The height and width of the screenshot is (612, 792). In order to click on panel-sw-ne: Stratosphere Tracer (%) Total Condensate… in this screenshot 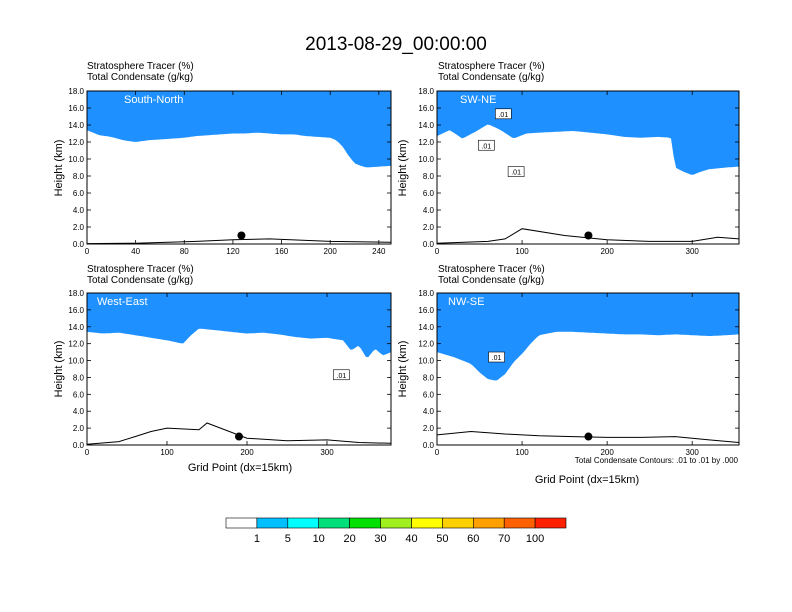, I will do `click(568, 158)`.